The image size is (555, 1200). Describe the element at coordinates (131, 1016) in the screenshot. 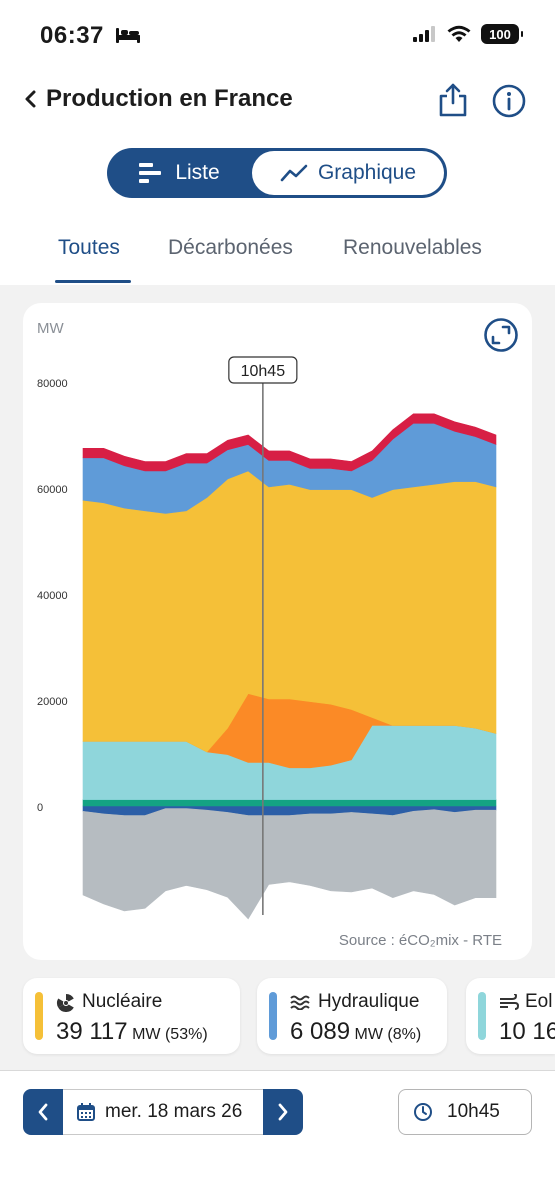

I see `energy-card-nucleaire: Nucléaire 39 117 MW (53%)` at that location.